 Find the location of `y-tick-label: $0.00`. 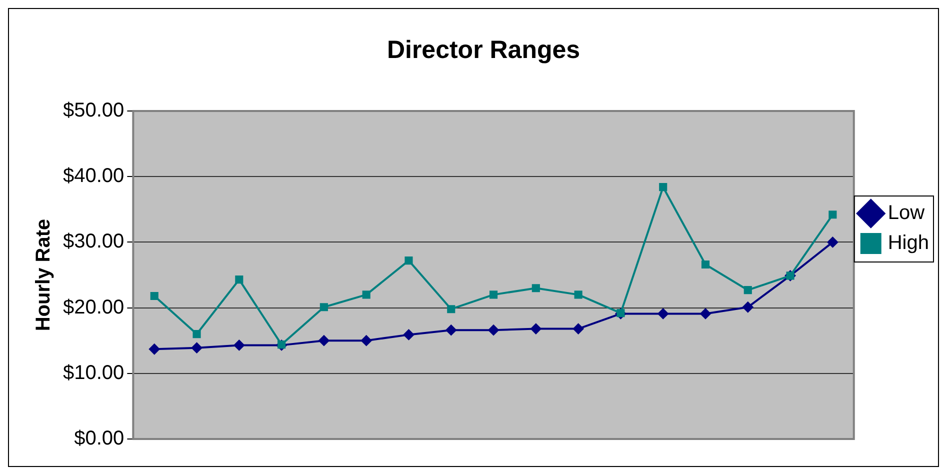

y-tick-label: $0.00 is located at coordinates (99, 439).